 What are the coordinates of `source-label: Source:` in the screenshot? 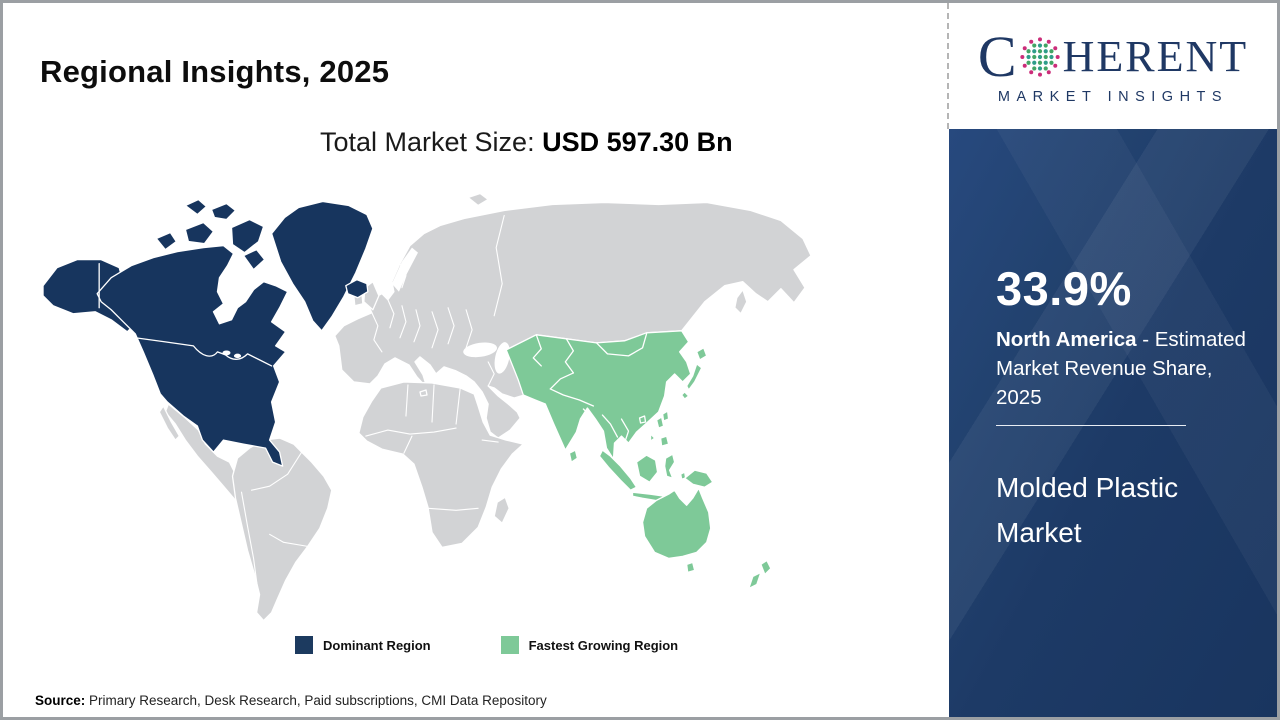 It's located at (60, 700).